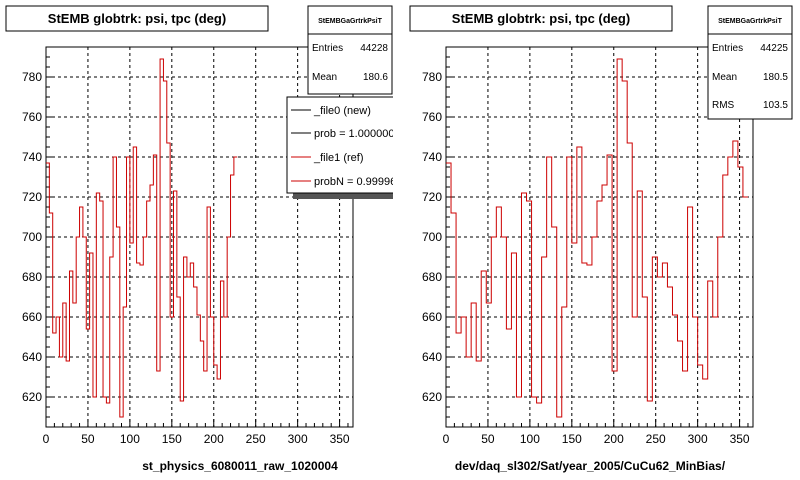 The height and width of the screenshot is (480, 800). I want to click on right-stats-rms-label: RMS, so click(723, 105).